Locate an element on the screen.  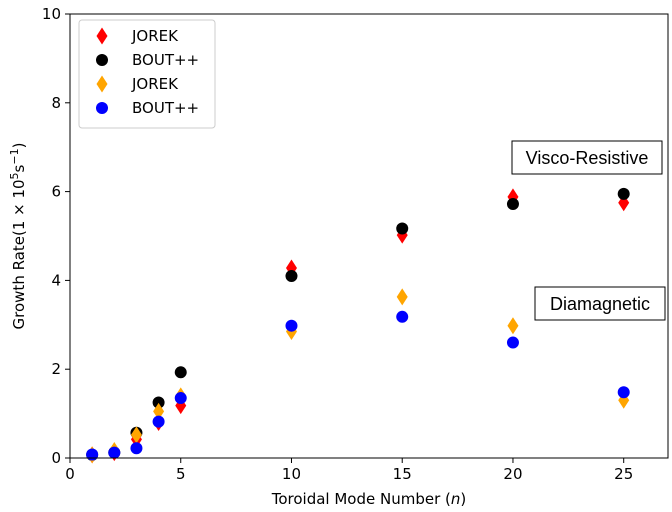
legend-frame is located at coordinates (147, 74).